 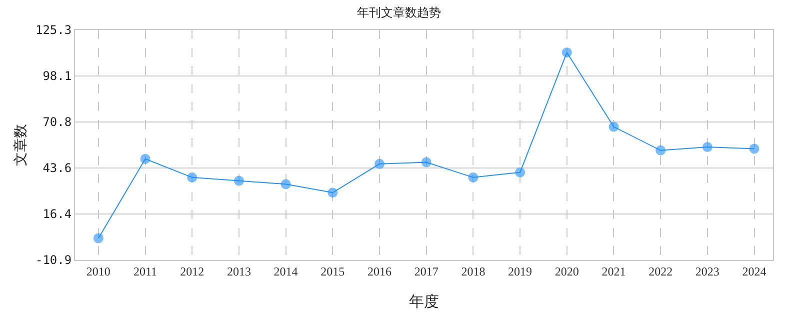 What do you see at coordinates (520, 271) in the screenshot?
I see `x-tick-label: 2019` at bounding box center [520, 271].